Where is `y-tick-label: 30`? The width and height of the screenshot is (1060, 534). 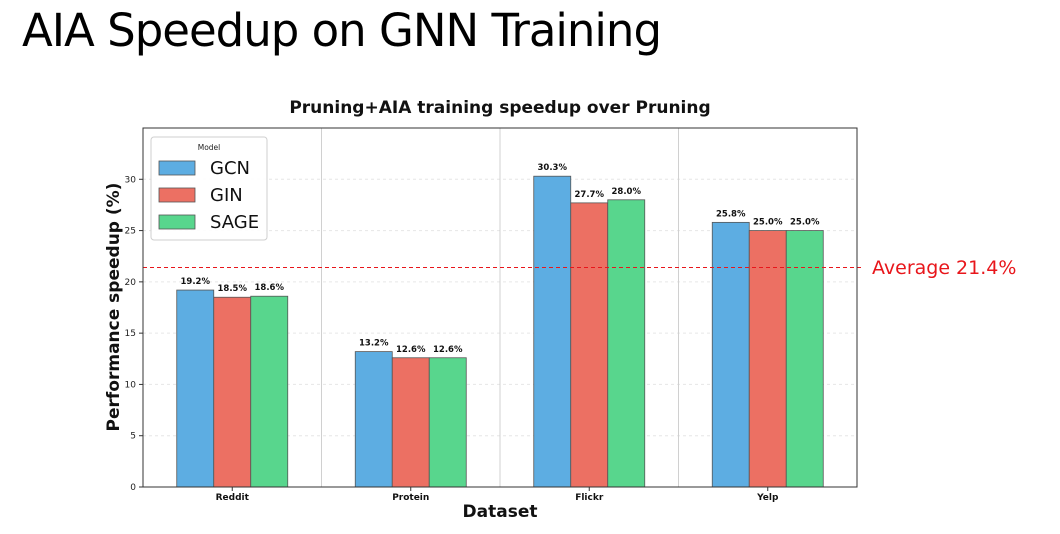
y-tick-label: 30 is located at coordinates (131, 180).